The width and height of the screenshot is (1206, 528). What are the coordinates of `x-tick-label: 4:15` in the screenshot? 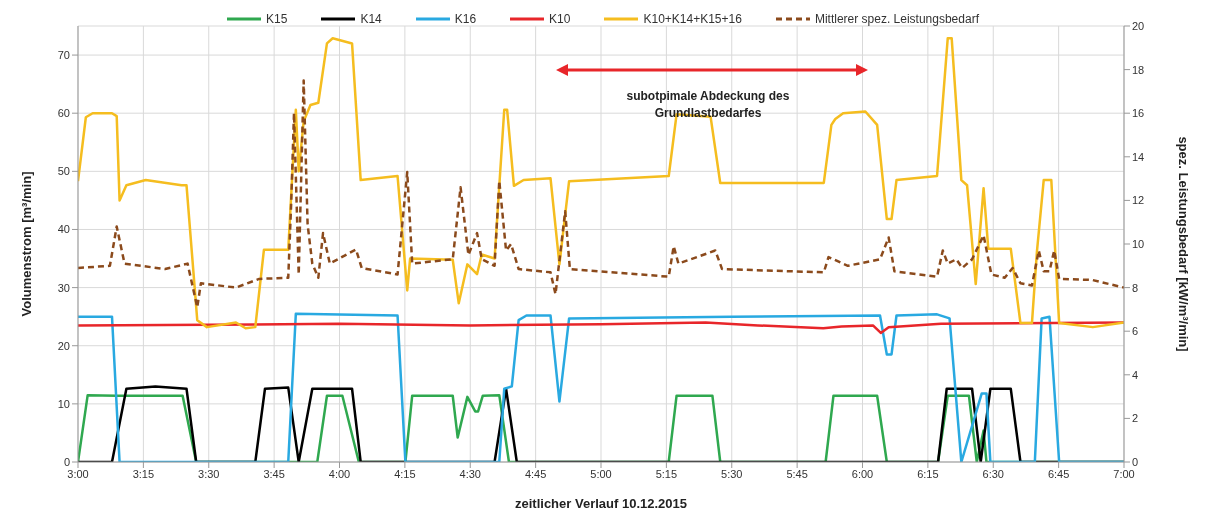 It's located at (405, 473).